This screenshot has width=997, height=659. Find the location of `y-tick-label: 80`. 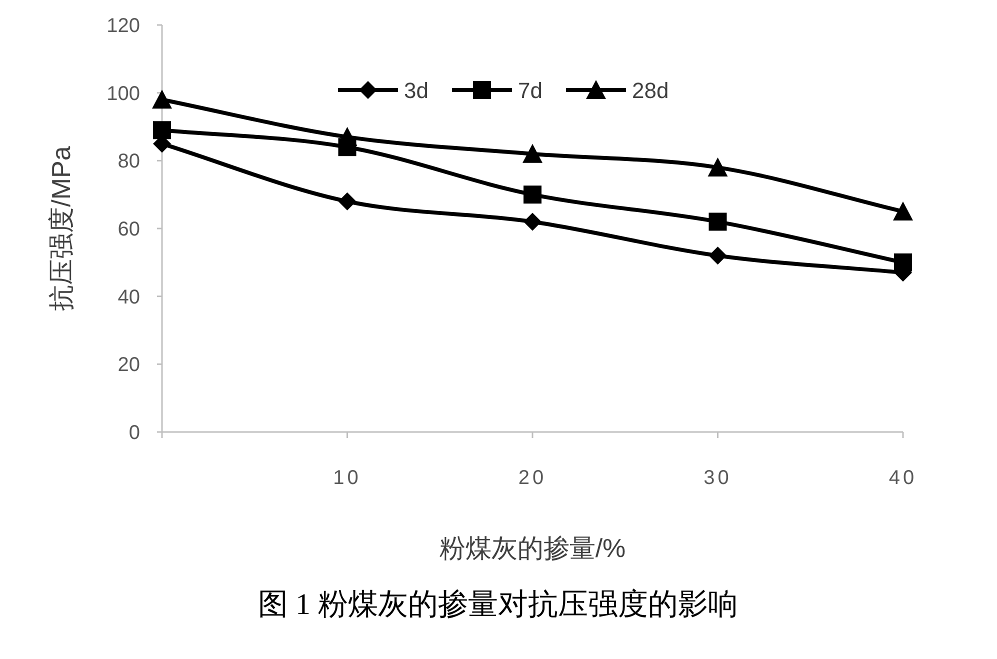

y-tick-label: 80 is located at coordinates (129, 161).